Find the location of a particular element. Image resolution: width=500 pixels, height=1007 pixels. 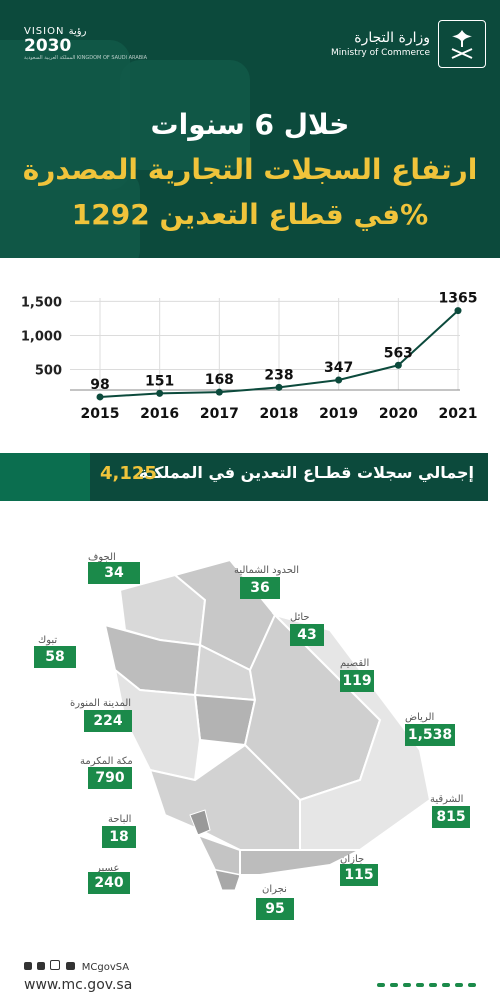

decor-dots is located at coordinates (426, 985).